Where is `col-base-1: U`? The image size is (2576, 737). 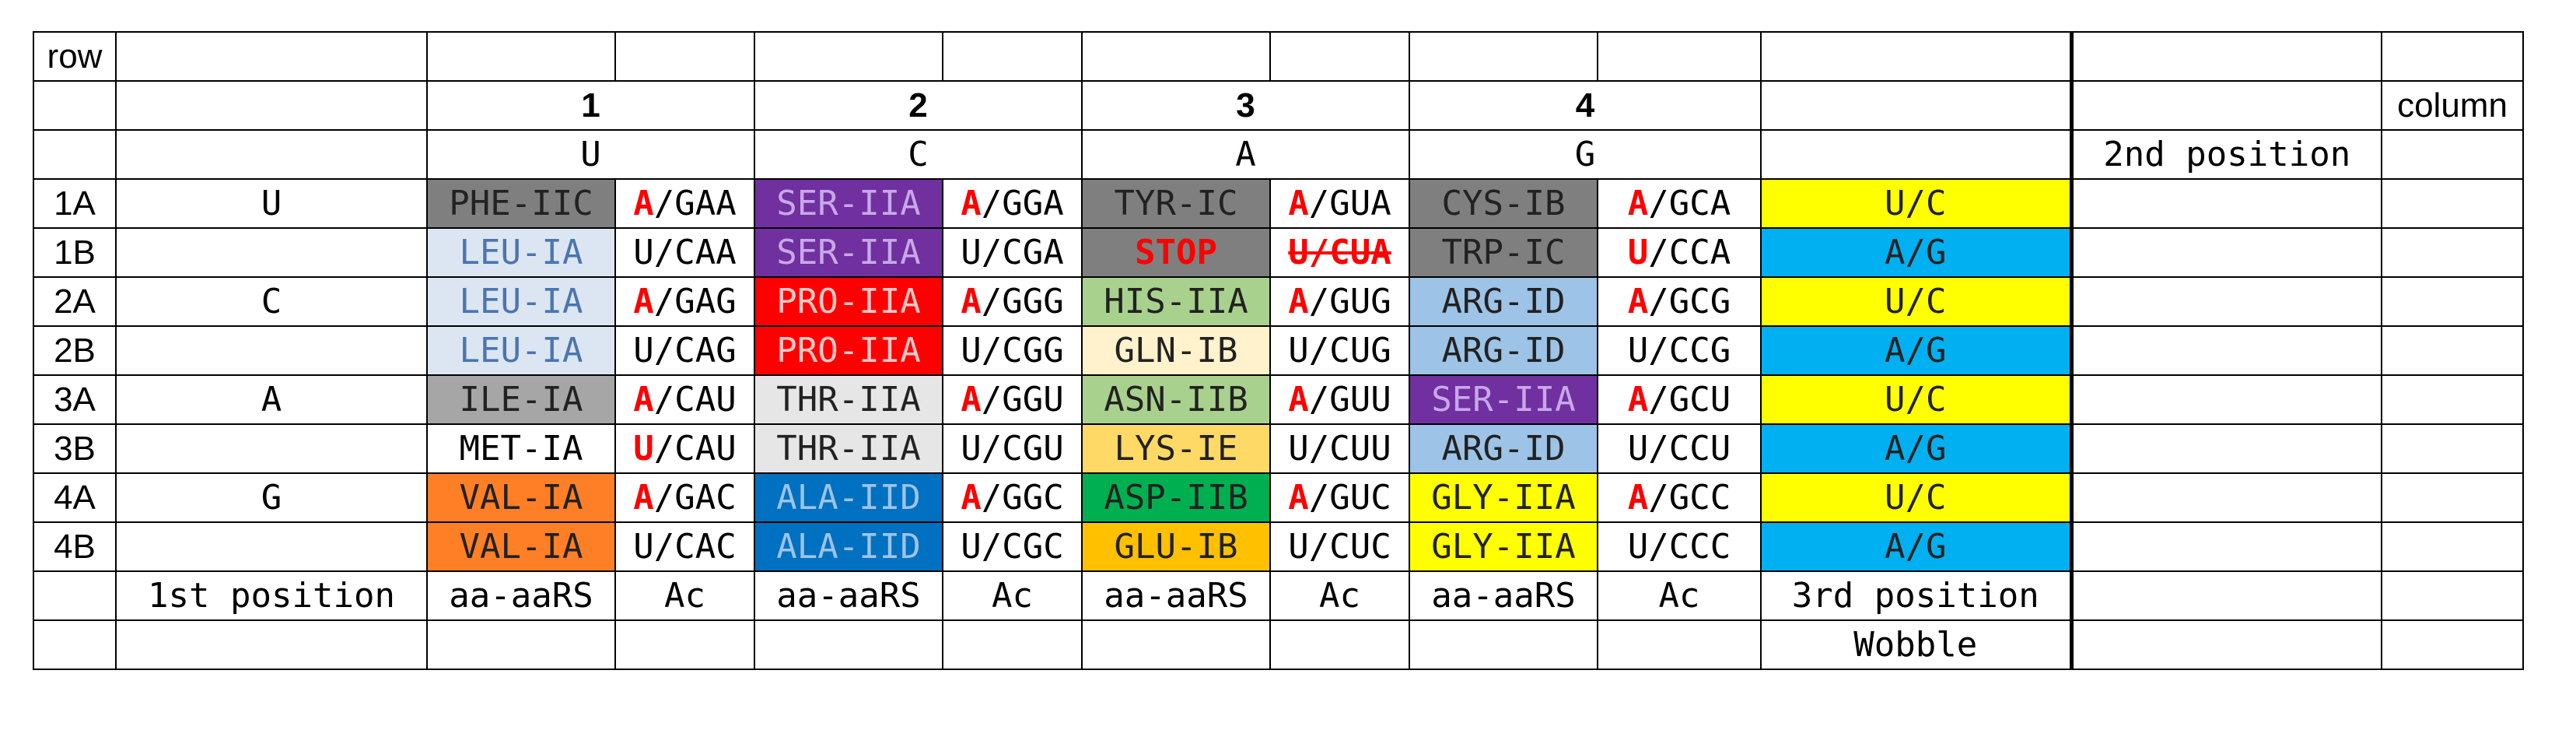 col-base-1: U is located at coordinates (591, 154).